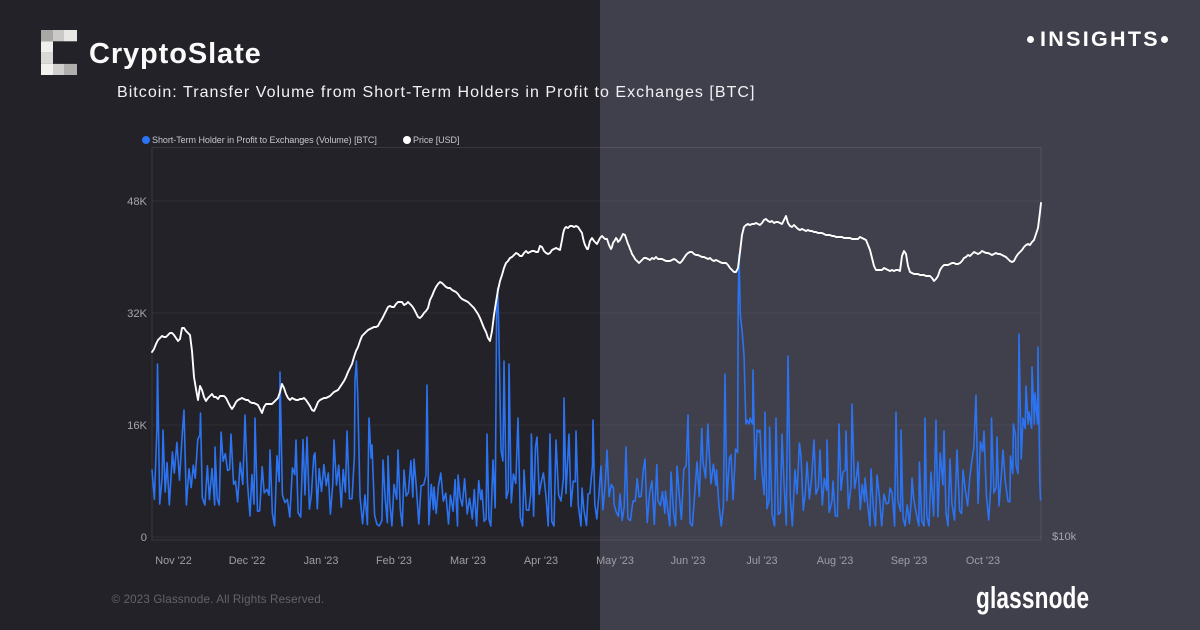 Image resolution: width=1200 pixels, height=630 pixels. Describe the element at coordinates (761, 561) in the screenshot. I see `svg-text: Jul '23` at that location.